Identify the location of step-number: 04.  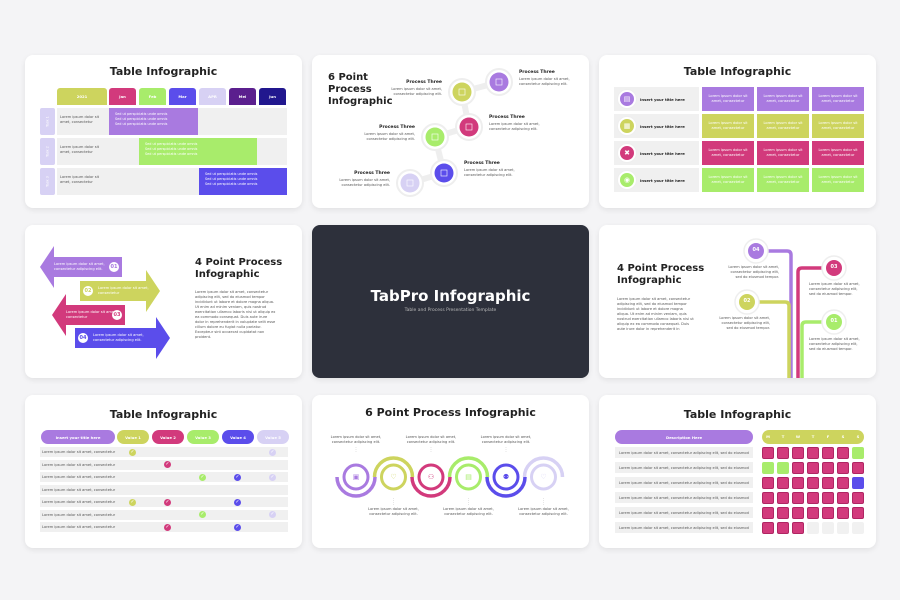
(83, 338).